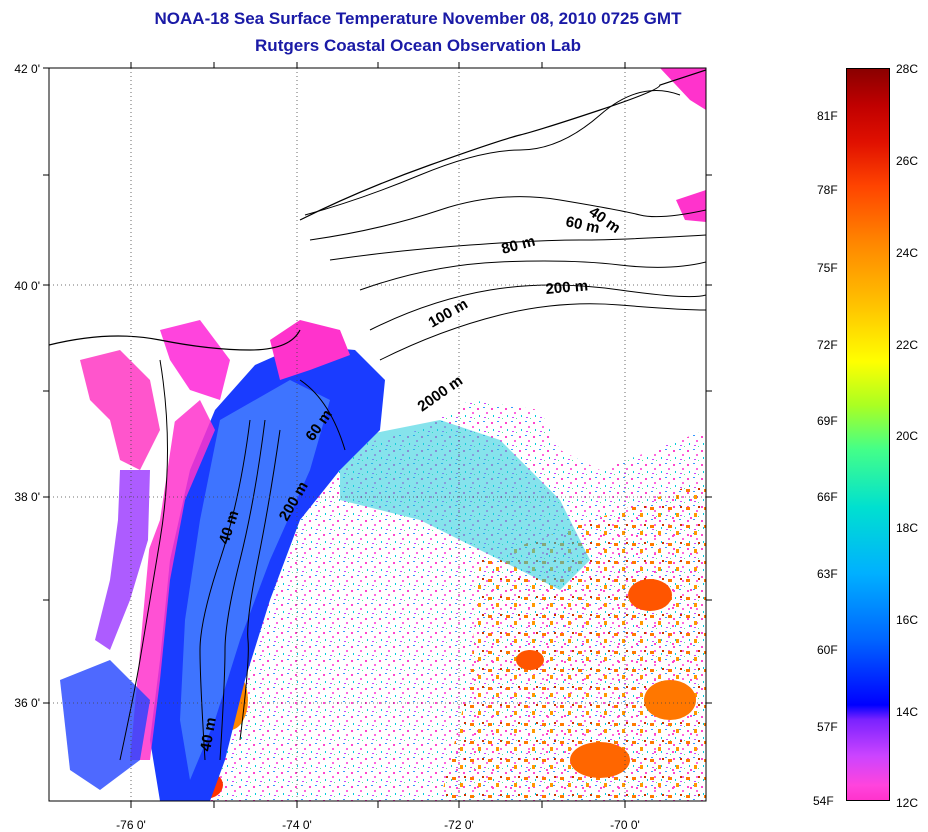 The image size is (928, 832). What do you see at coordinates (827, 190) in the screenshot?
I see `colorbar-f-label: 78F` at bounding box center [827, 190].